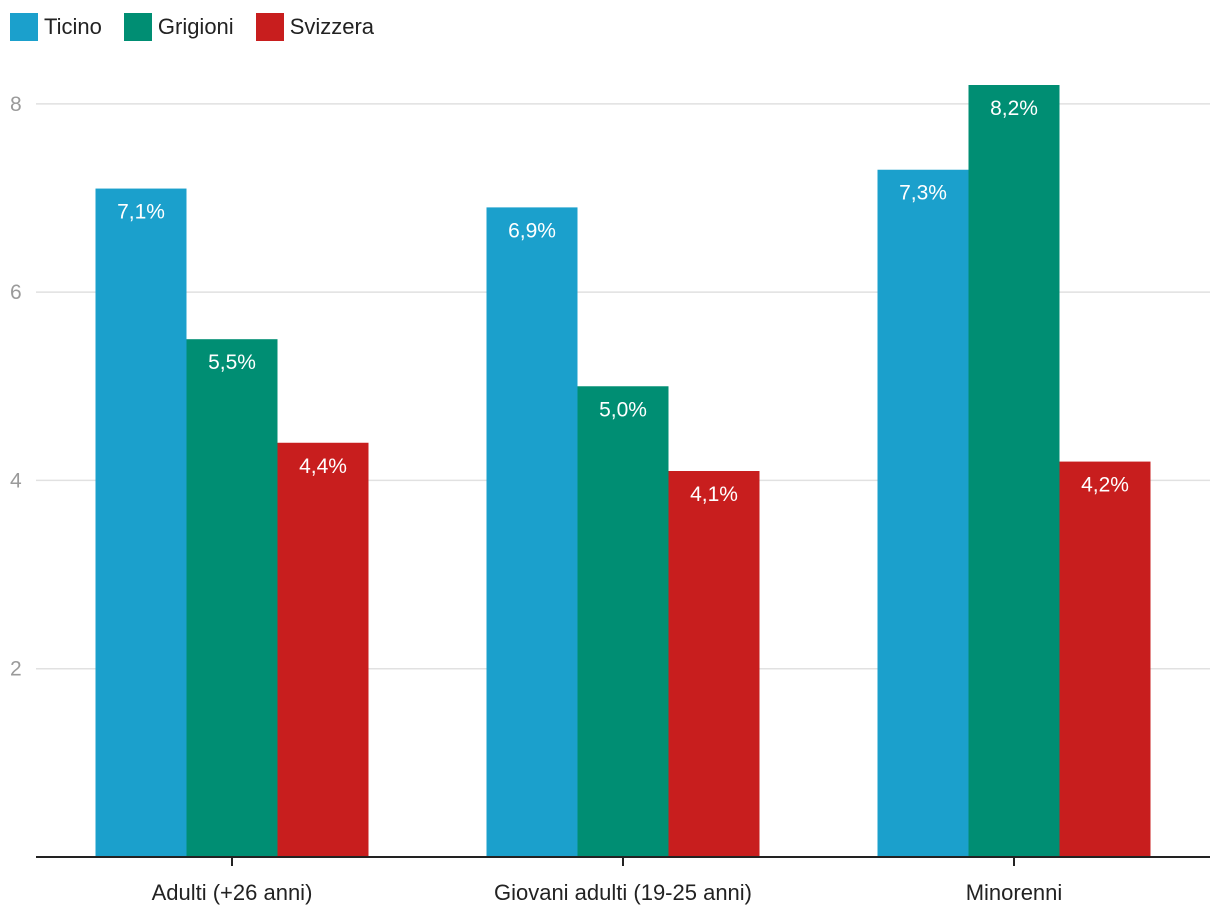  What do you see at coordinates (269, 27) in the screenshot?
I see `legend-swatch-svizzera` at bounding box center [269, 27].